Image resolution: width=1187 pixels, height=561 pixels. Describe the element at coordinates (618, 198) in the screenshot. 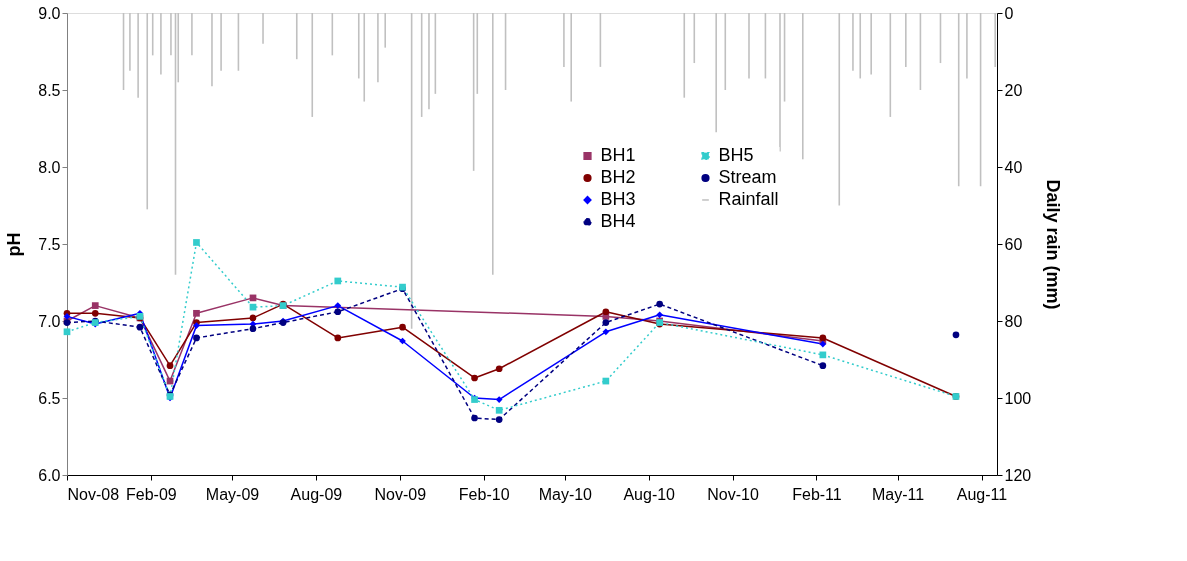

I see `legend-label: BH3` at that location.